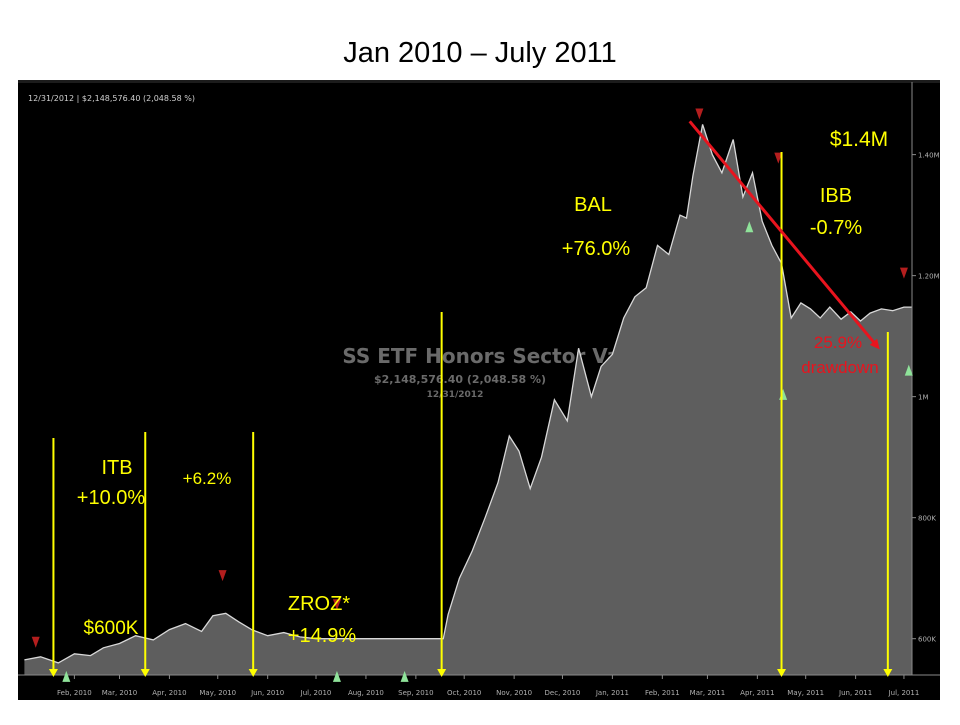 This screenshot has width=960, height=725. Describe the element at coordinates (904, 693) in the screenshot. I see `x-tick-label: Jul, 2011` at that location.